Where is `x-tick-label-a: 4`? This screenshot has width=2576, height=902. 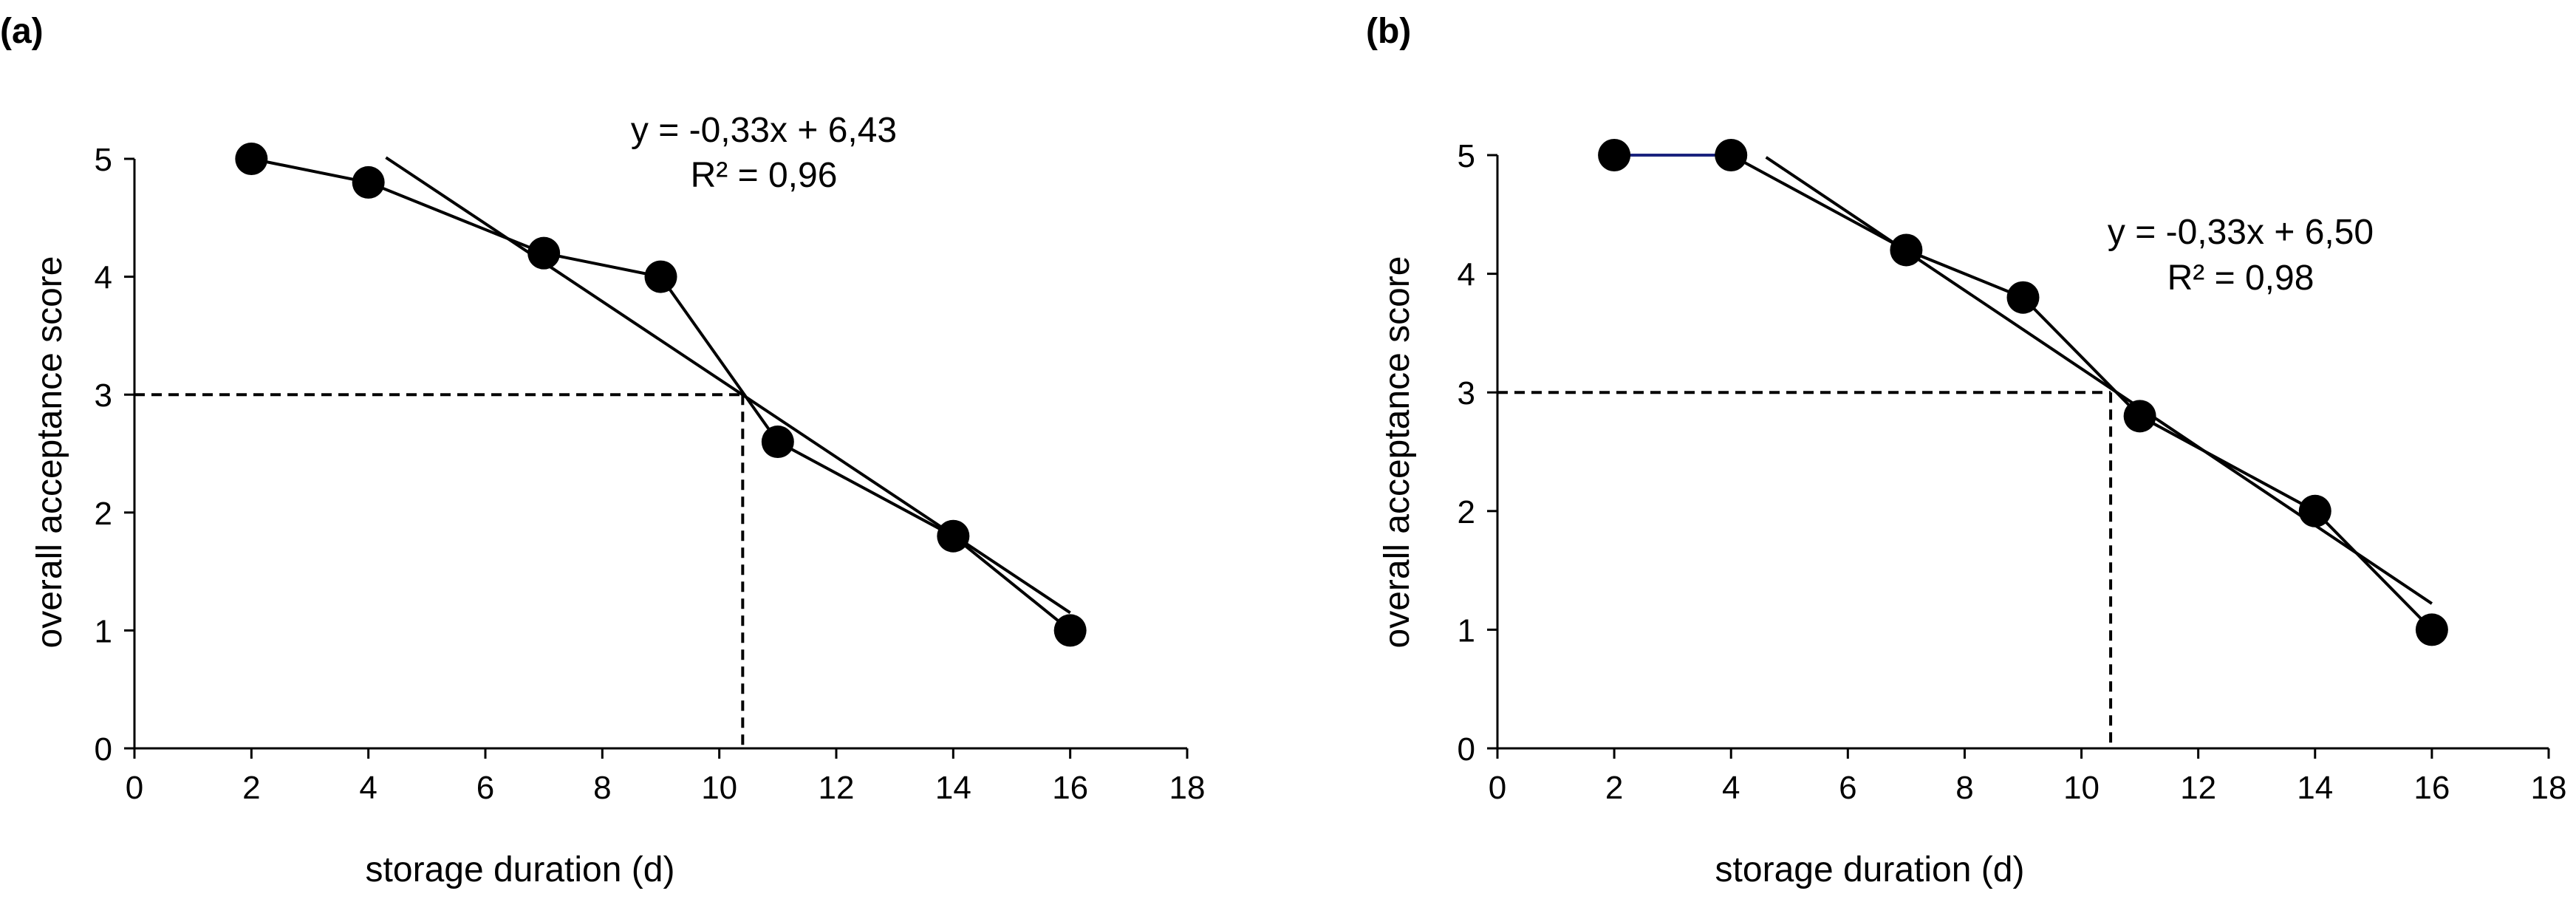
x-tick-label-a: 4 is located at coordinates (368, 788).